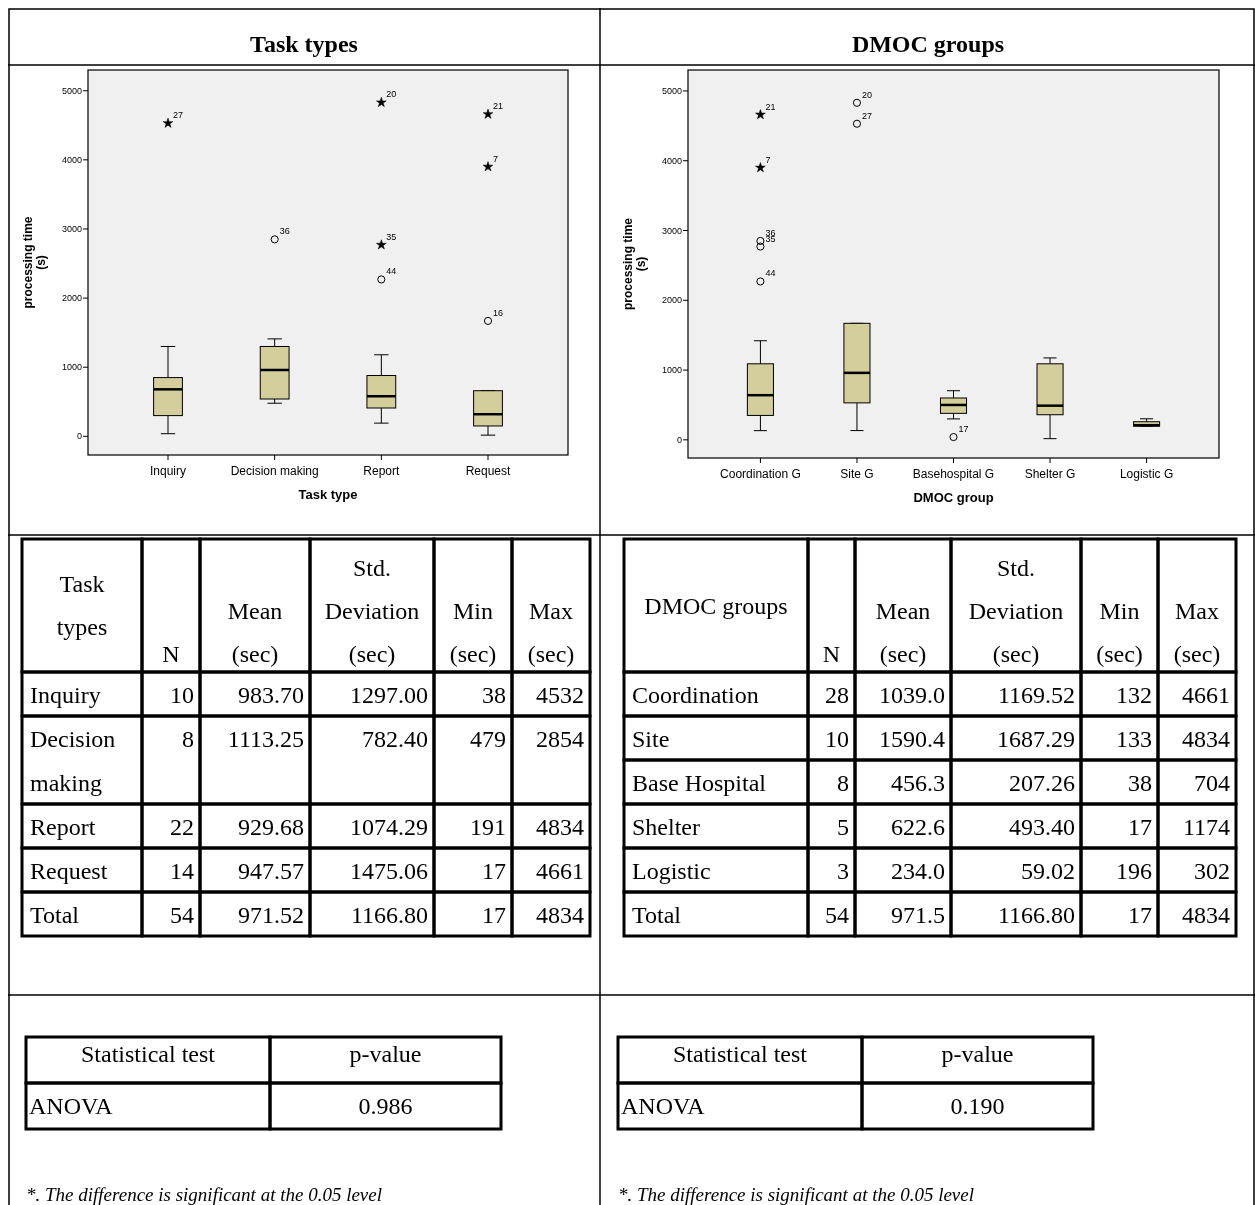 This screenshot has width=1255, height=1205. Describe the element at coordinates (1134, 739) in the screenshot. I see `text: 133` at that location.